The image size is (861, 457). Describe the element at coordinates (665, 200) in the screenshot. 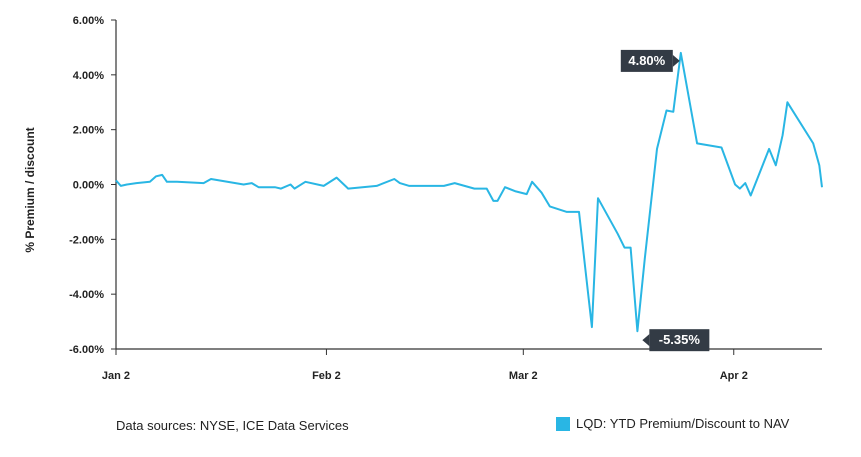

I see `annotations: 4.80% -5.35%` at that location.